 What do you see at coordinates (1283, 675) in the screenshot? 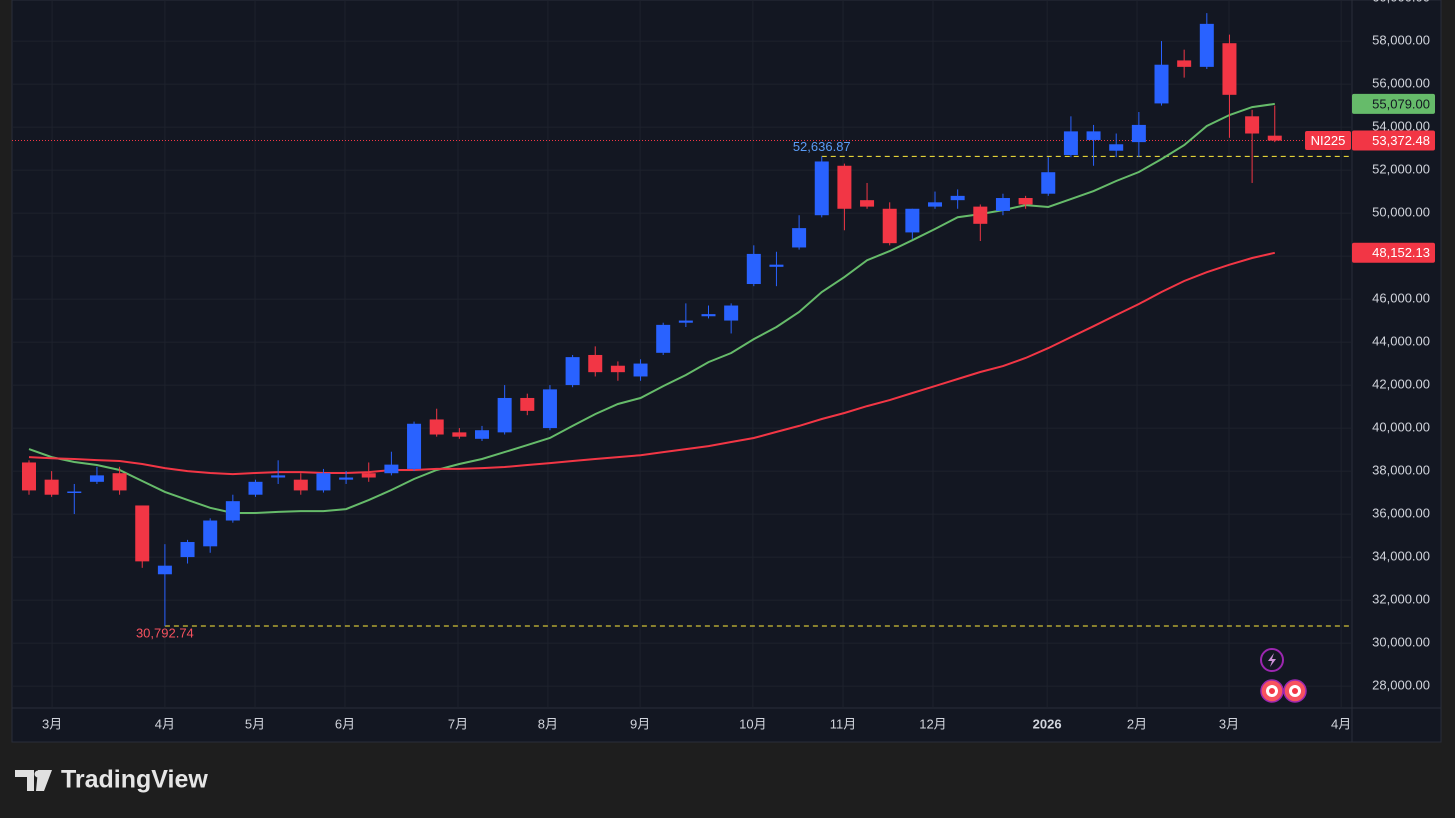
I see `event-icons` at bounding box center [1283, 675].